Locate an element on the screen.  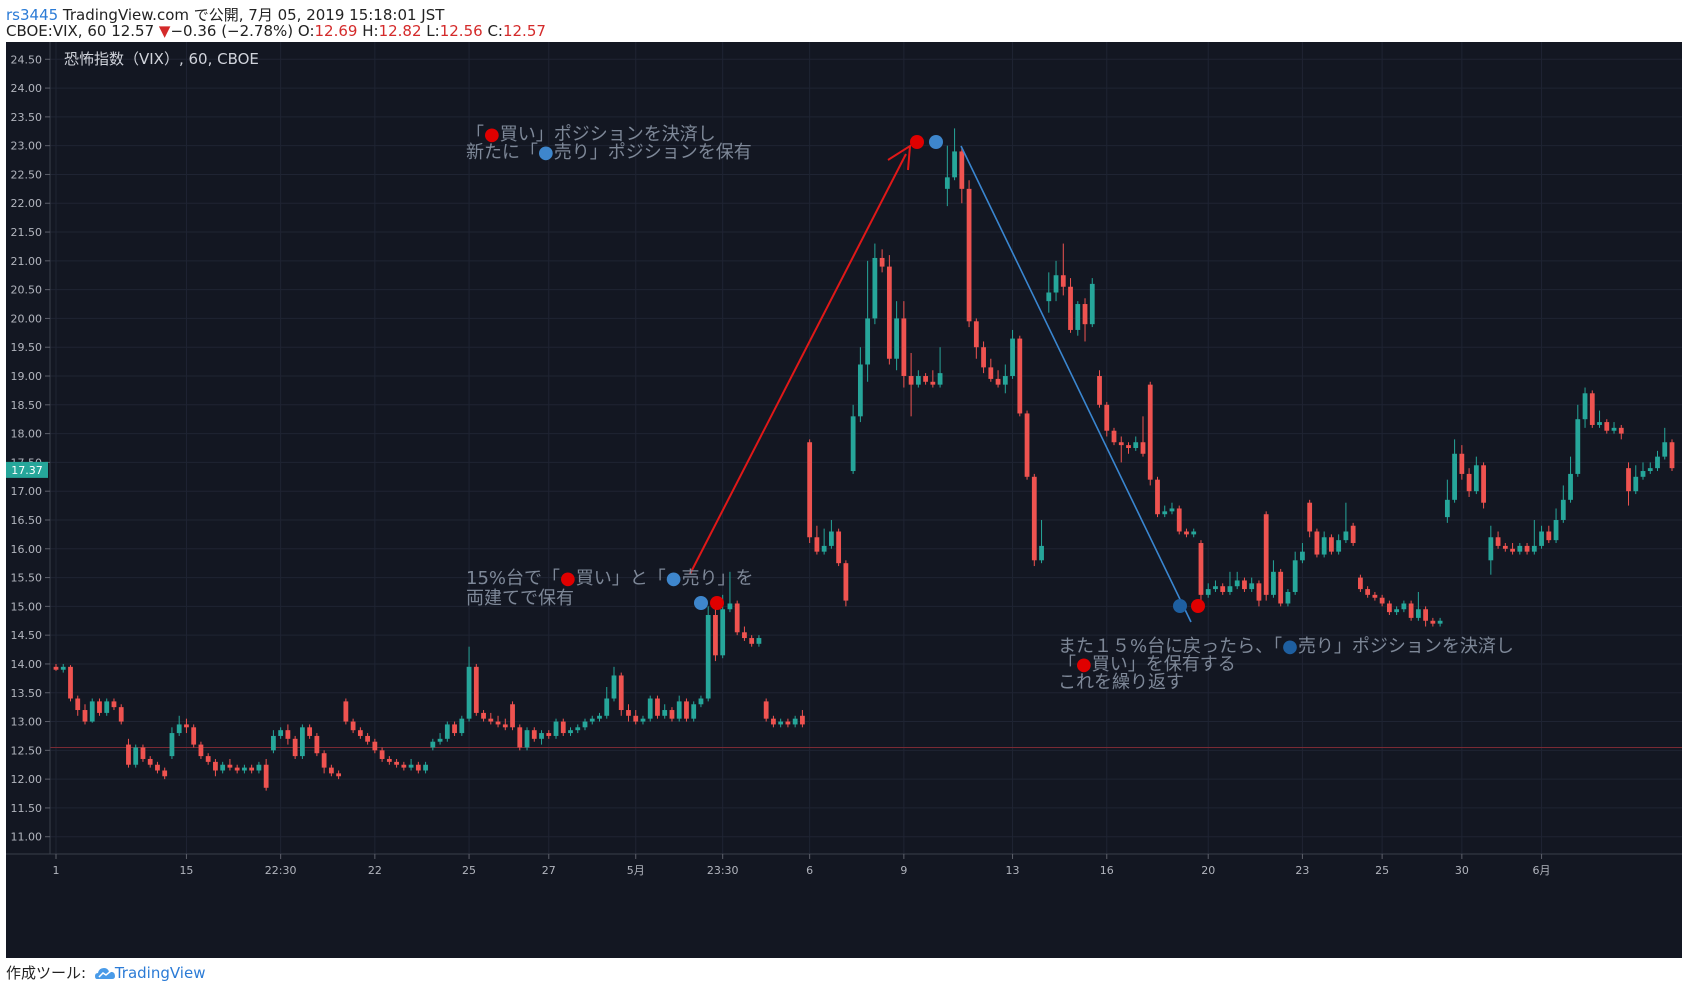
y-tick-label: 14.50 is located at coordinates (27, 635).